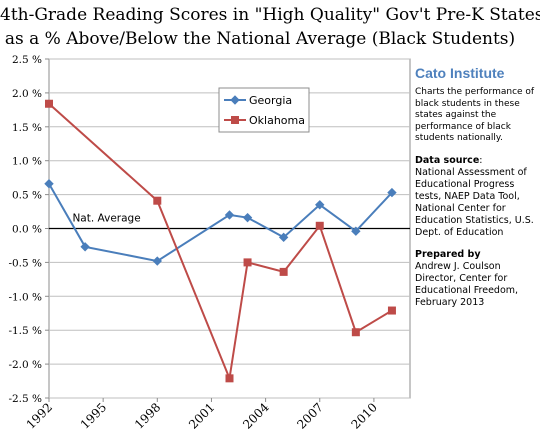  What do you see at coordinates (147, 415) in the screenshot?
I see `x-tick-label: 1998` at bounding box center [147, 415].